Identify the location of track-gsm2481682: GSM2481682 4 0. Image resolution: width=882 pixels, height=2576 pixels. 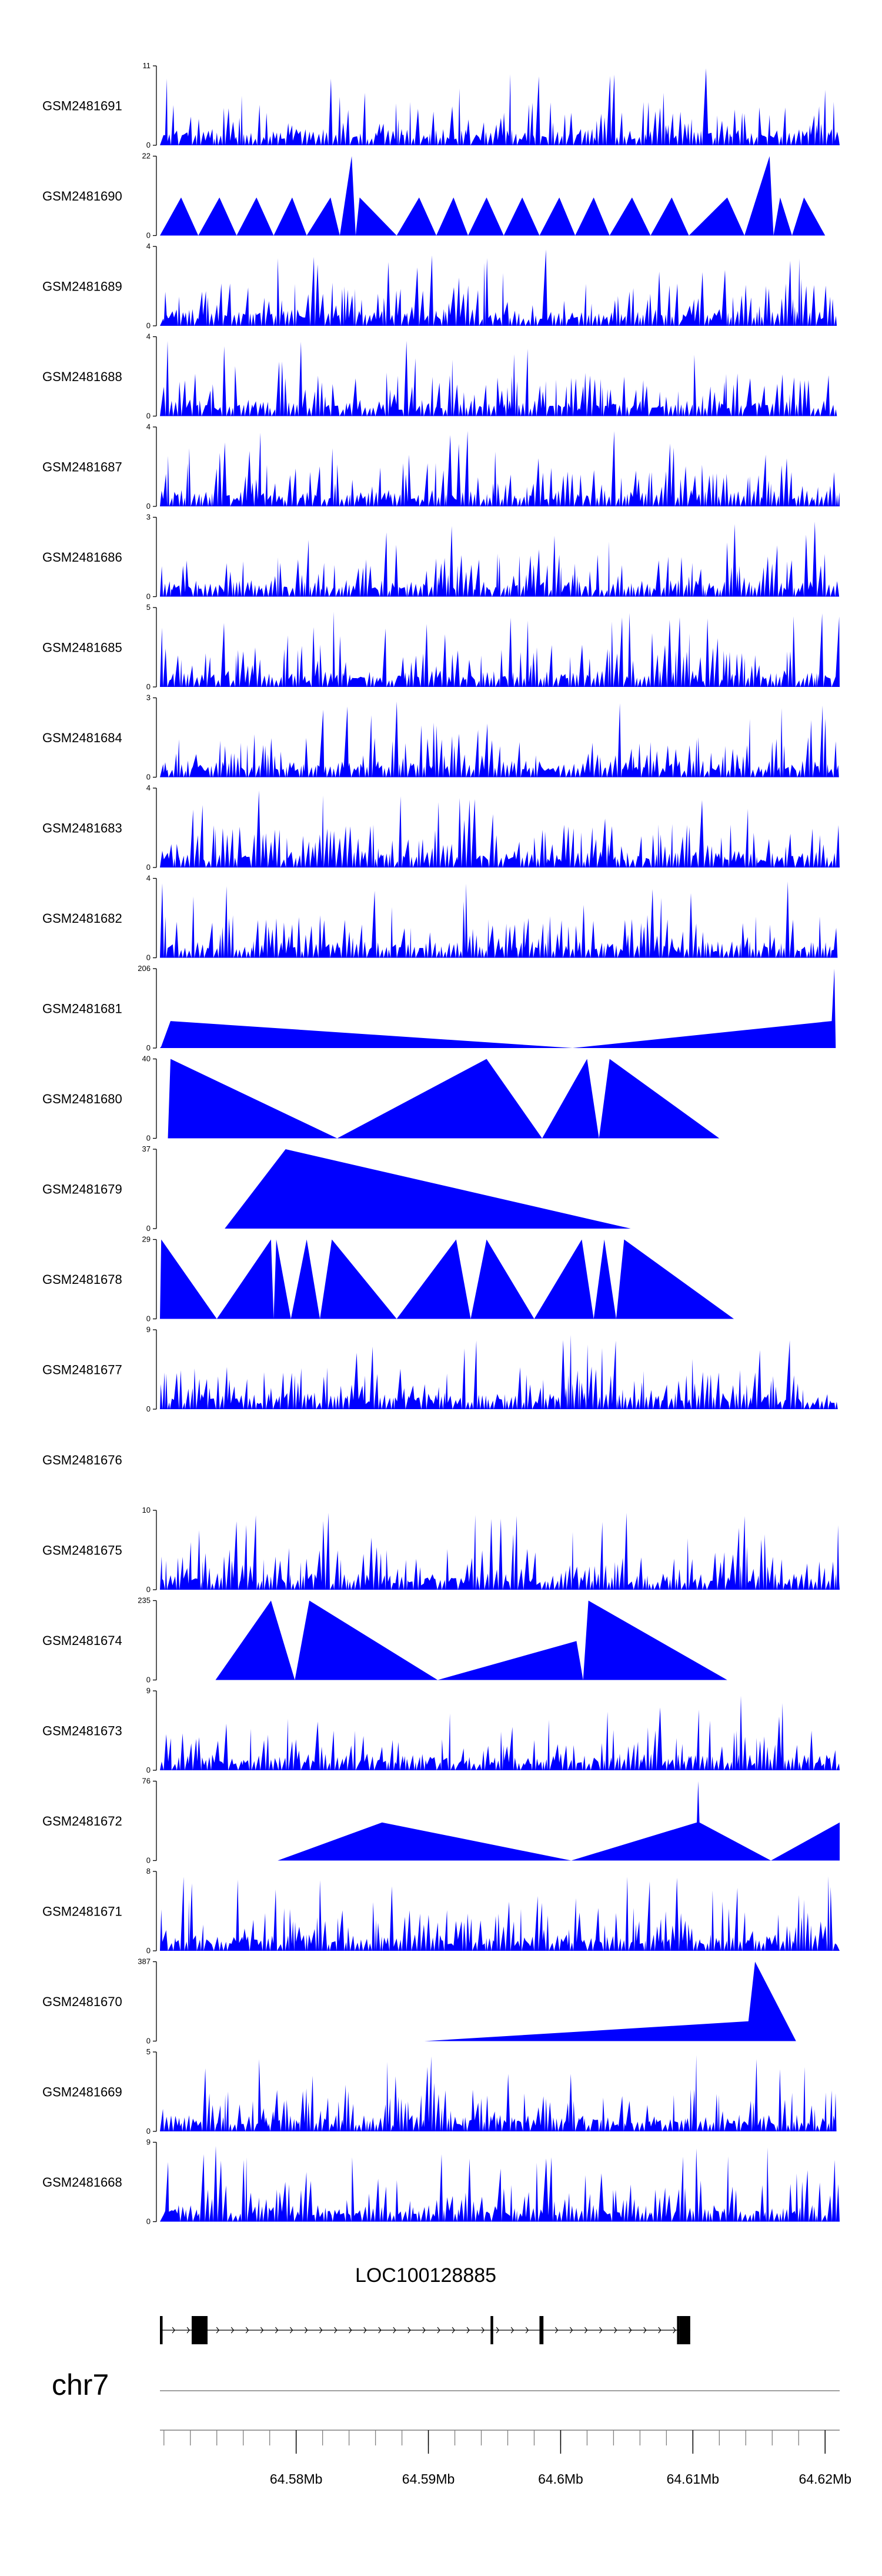
(441, 918).